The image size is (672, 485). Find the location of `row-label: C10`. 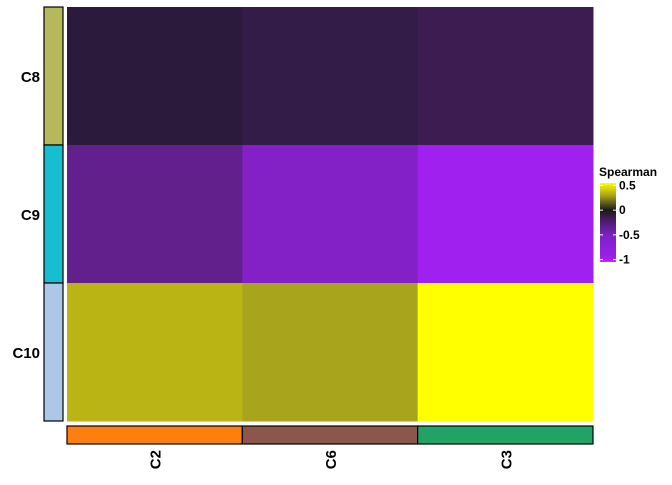

row-label: C10 is located at coordinates (26, 353).